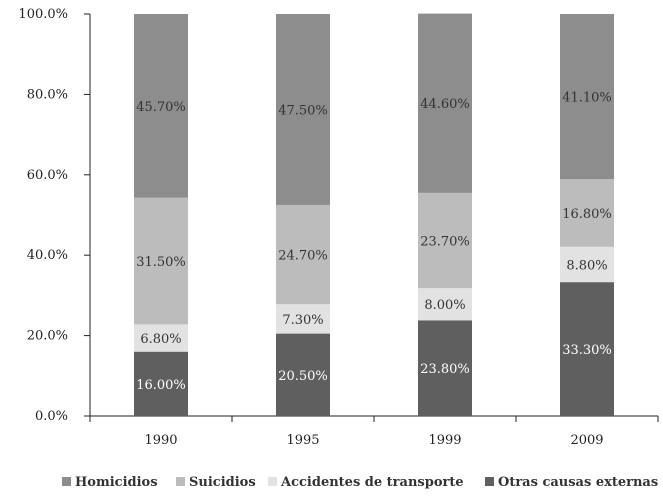 The width and height of the screenshot is (663, 499). I want to click on y-tick-label: 0.0%, so click(51, 416).